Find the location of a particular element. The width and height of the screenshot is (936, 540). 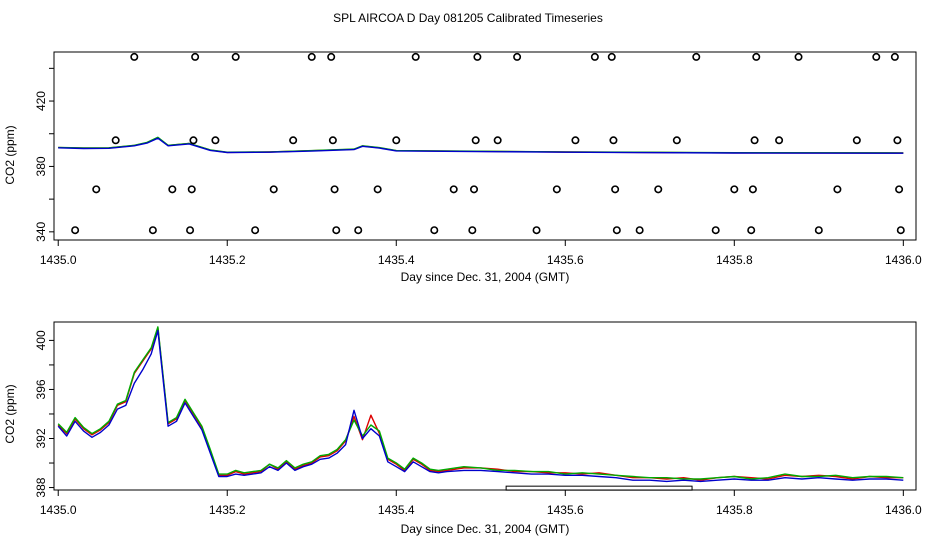

bottom-ytick-label-2: 396 is located at coordinates (41, 389).